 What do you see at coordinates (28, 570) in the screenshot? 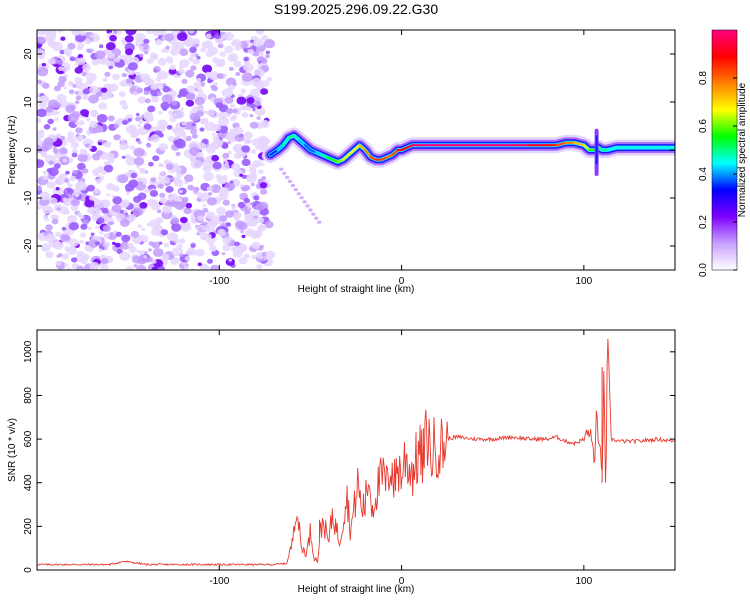
I see `snr-ytick-label: 0` at bounding box center [28, 570].